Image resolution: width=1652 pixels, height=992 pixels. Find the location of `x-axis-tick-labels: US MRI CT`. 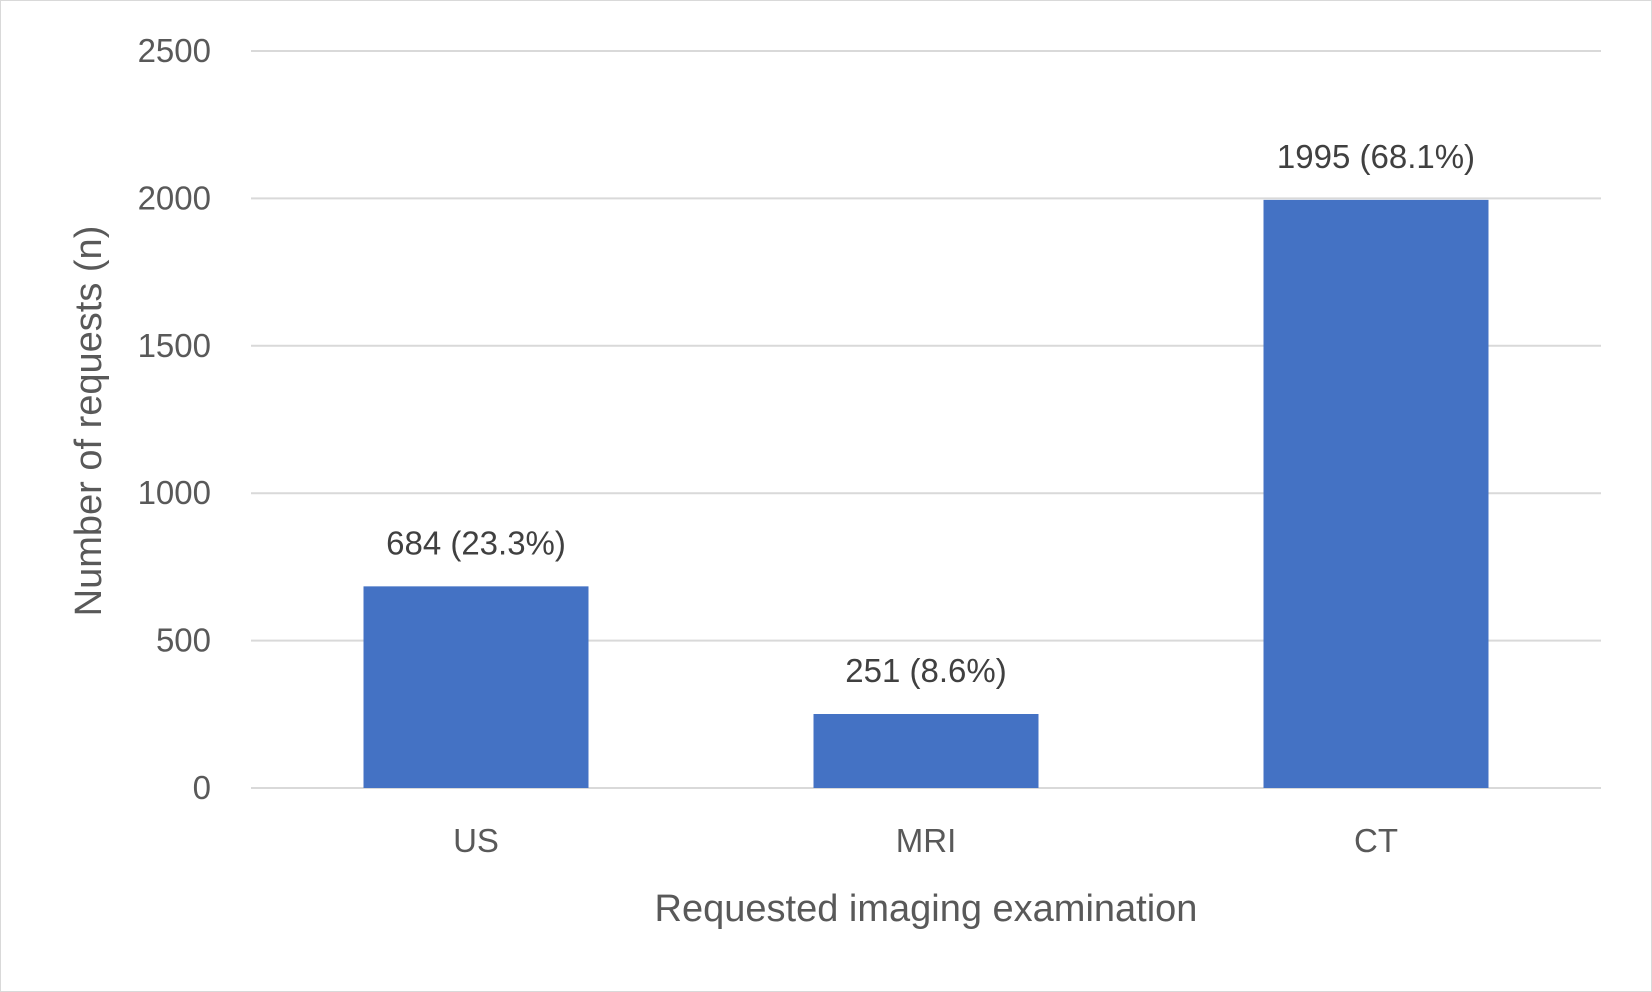

x-axis-tick-labels: US MRI CT is located at coordinates (925, 840).